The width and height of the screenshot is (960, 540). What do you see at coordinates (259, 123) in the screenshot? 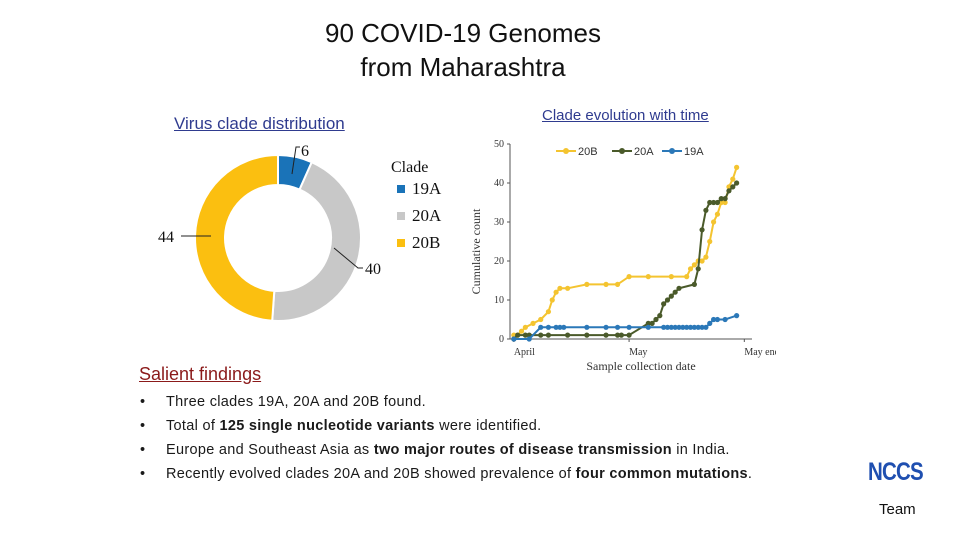
I see `donut-chart-title: Virus clade distribution` at bounding box center [259, 123].